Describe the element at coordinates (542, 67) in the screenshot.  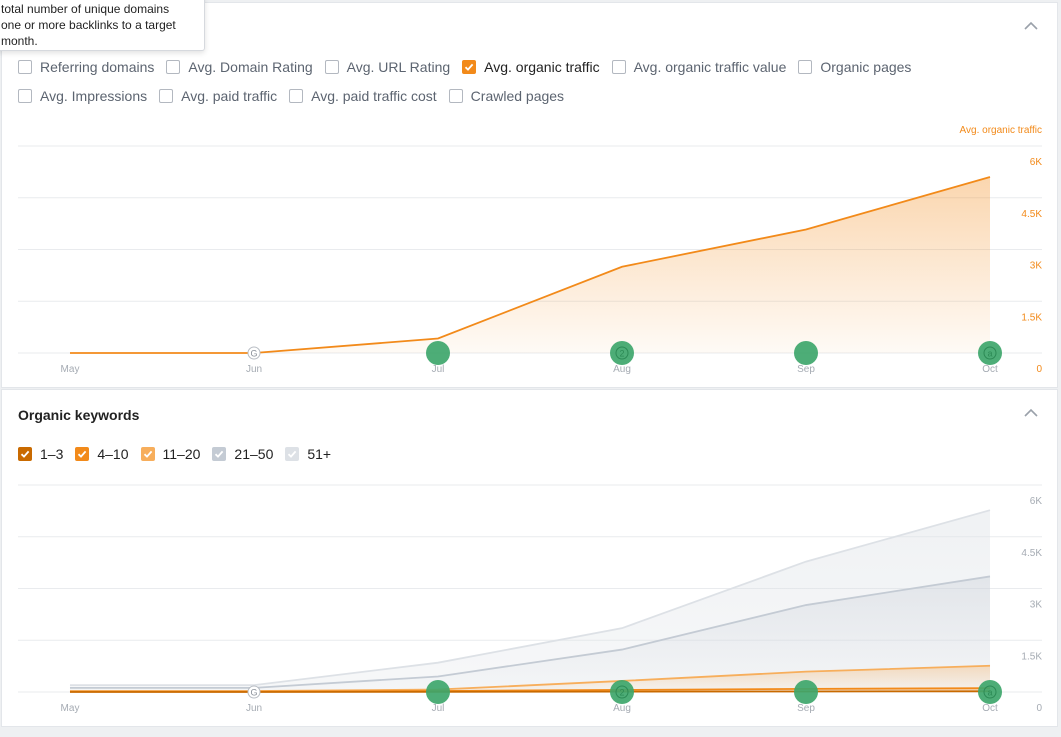
I see `checkbox-label: Avg. organic traffic` at that location.